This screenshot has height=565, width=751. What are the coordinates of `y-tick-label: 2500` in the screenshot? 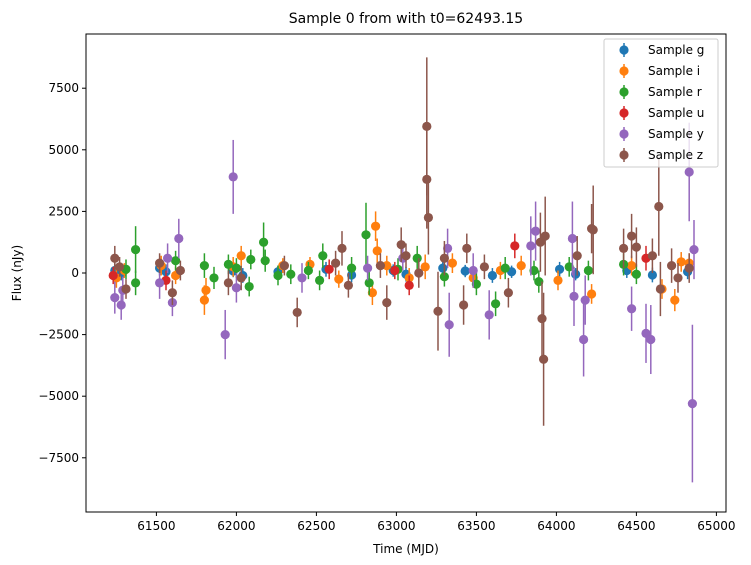 It's located at (63, 211).